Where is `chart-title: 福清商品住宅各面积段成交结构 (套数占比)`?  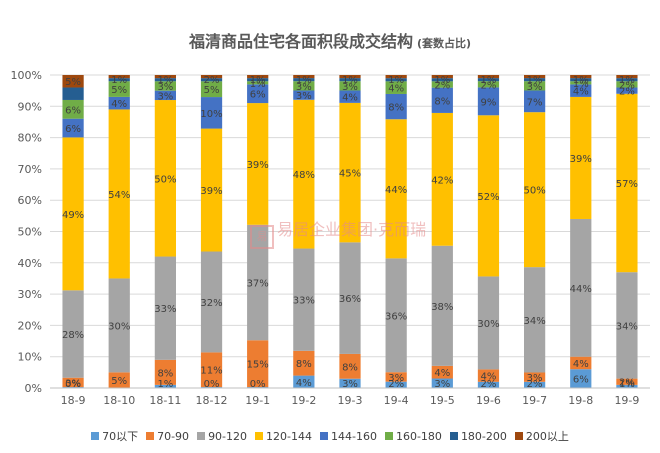
chart-title: 福清商品住宅各面积段成交结构 (套数占比) is located at coordinates (330, 40).